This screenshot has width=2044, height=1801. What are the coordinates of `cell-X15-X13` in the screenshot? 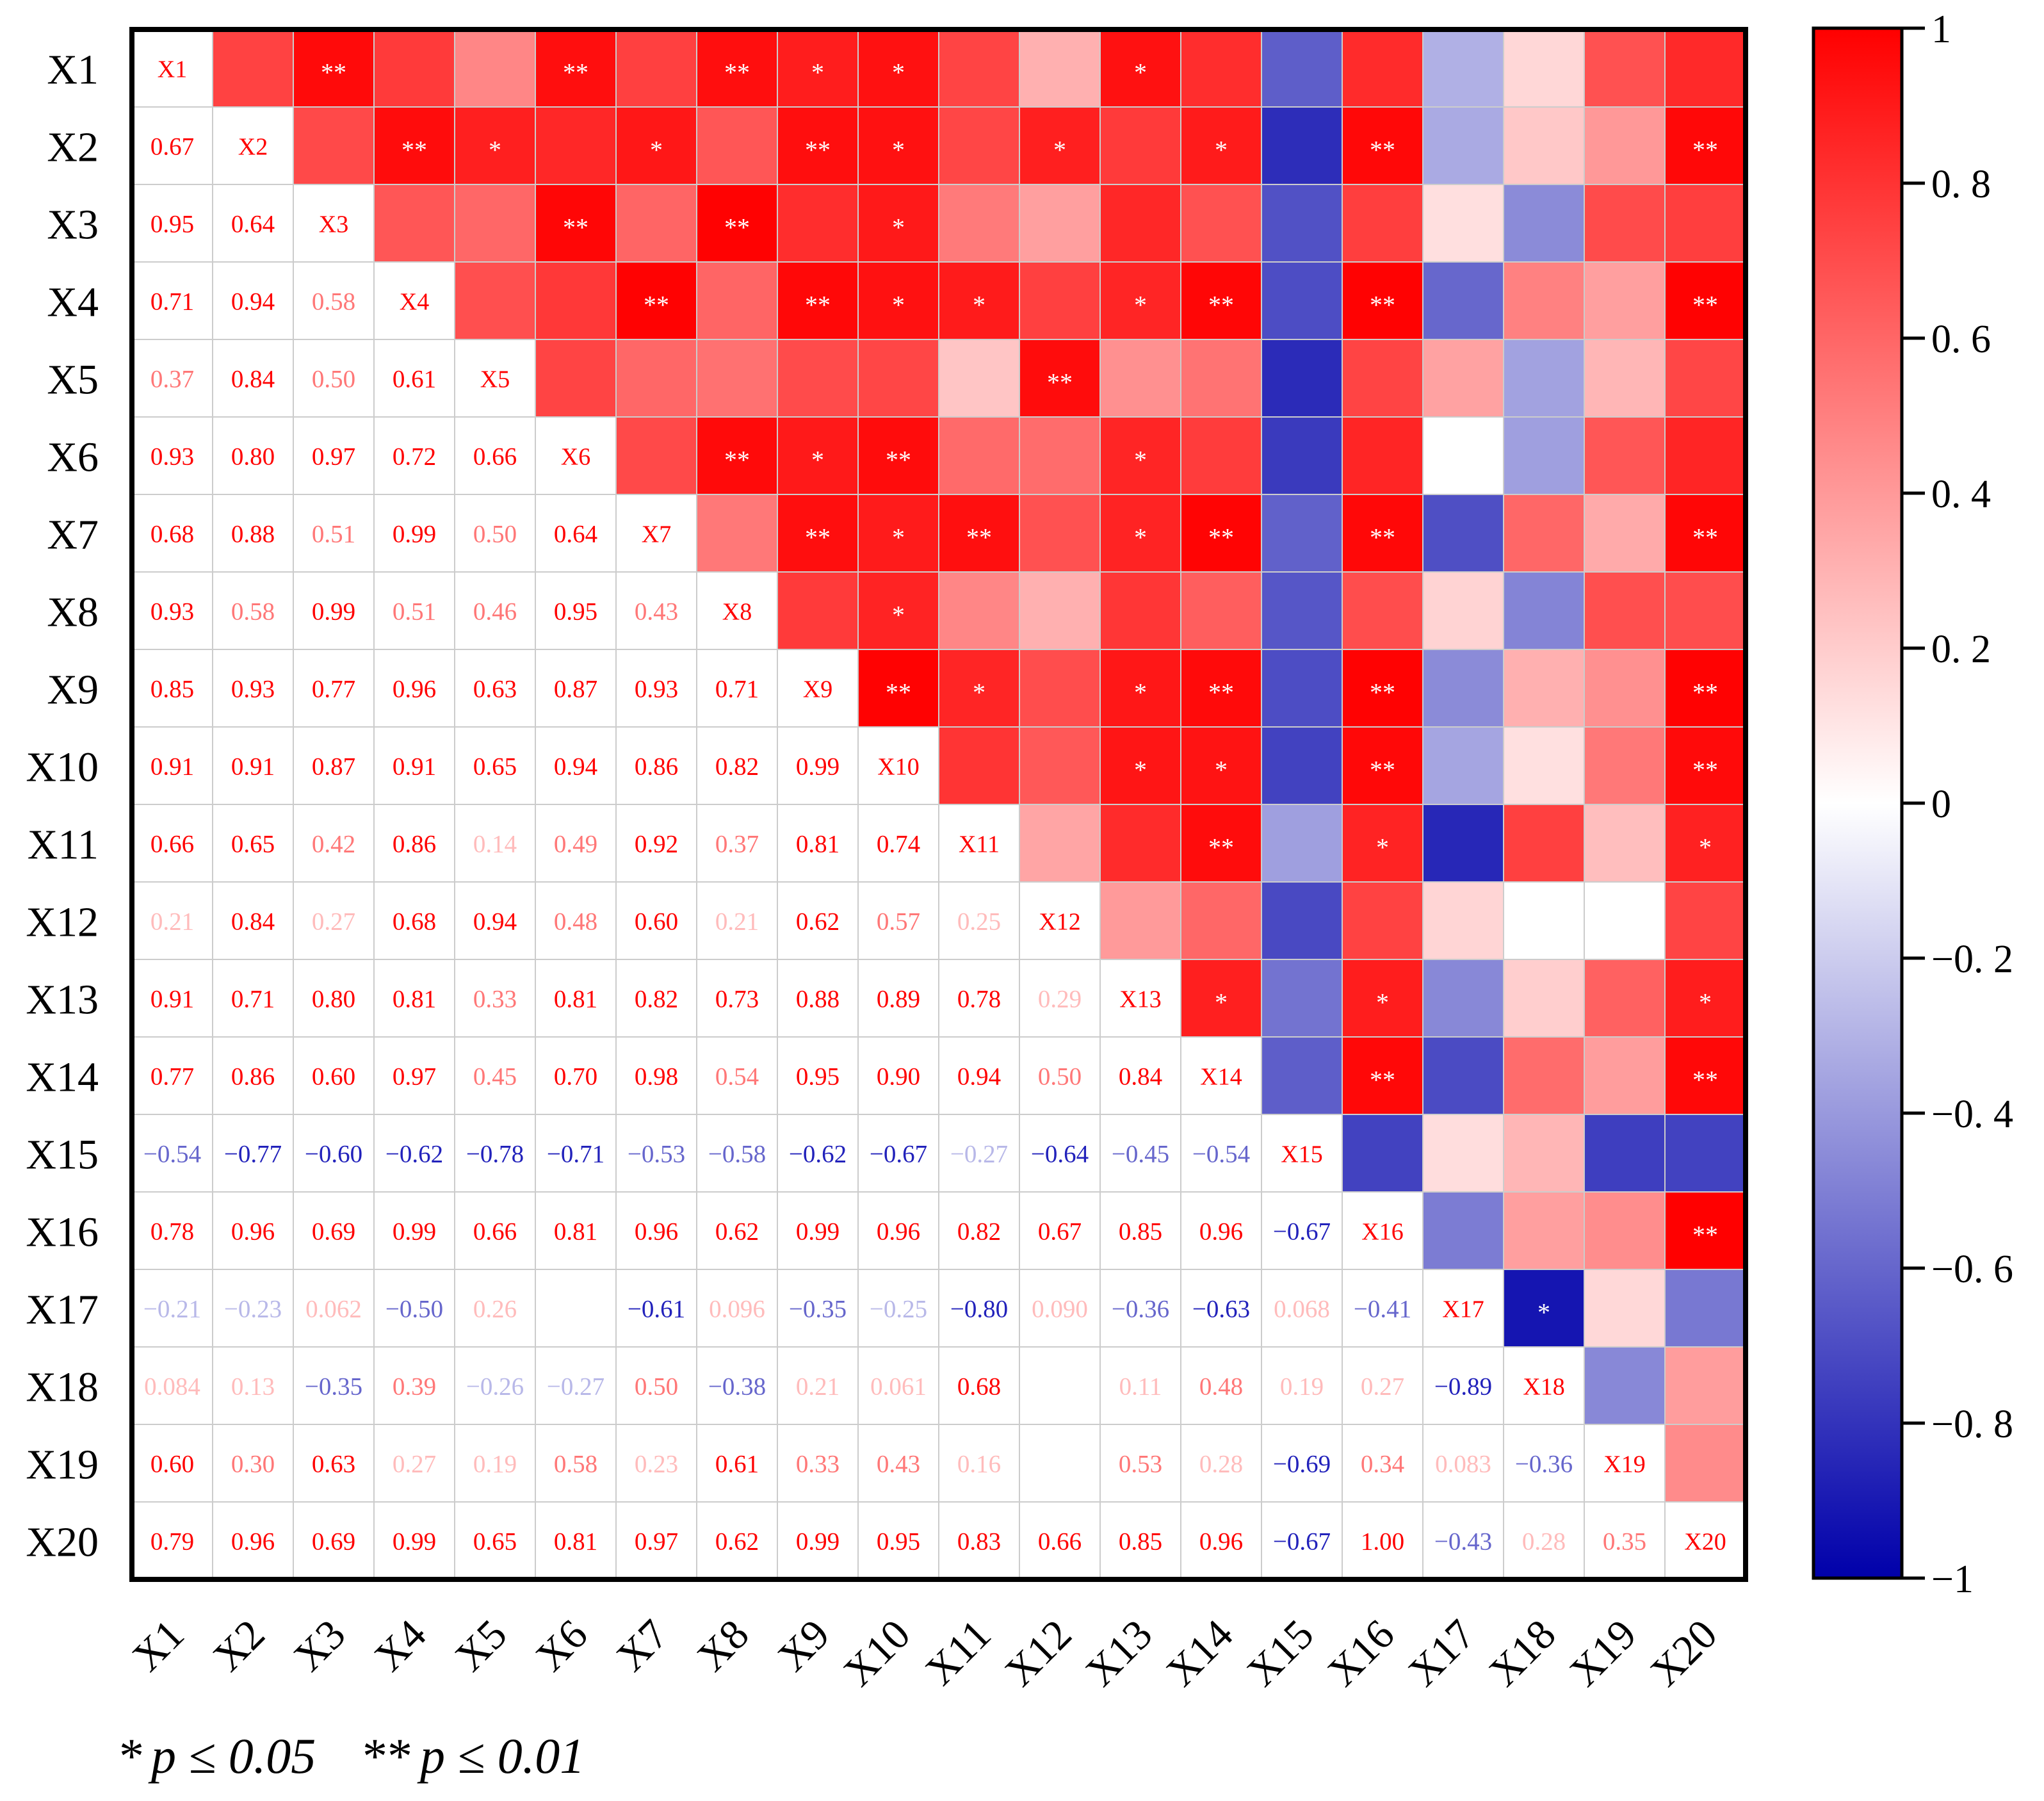 It's located at (1140, 1153).